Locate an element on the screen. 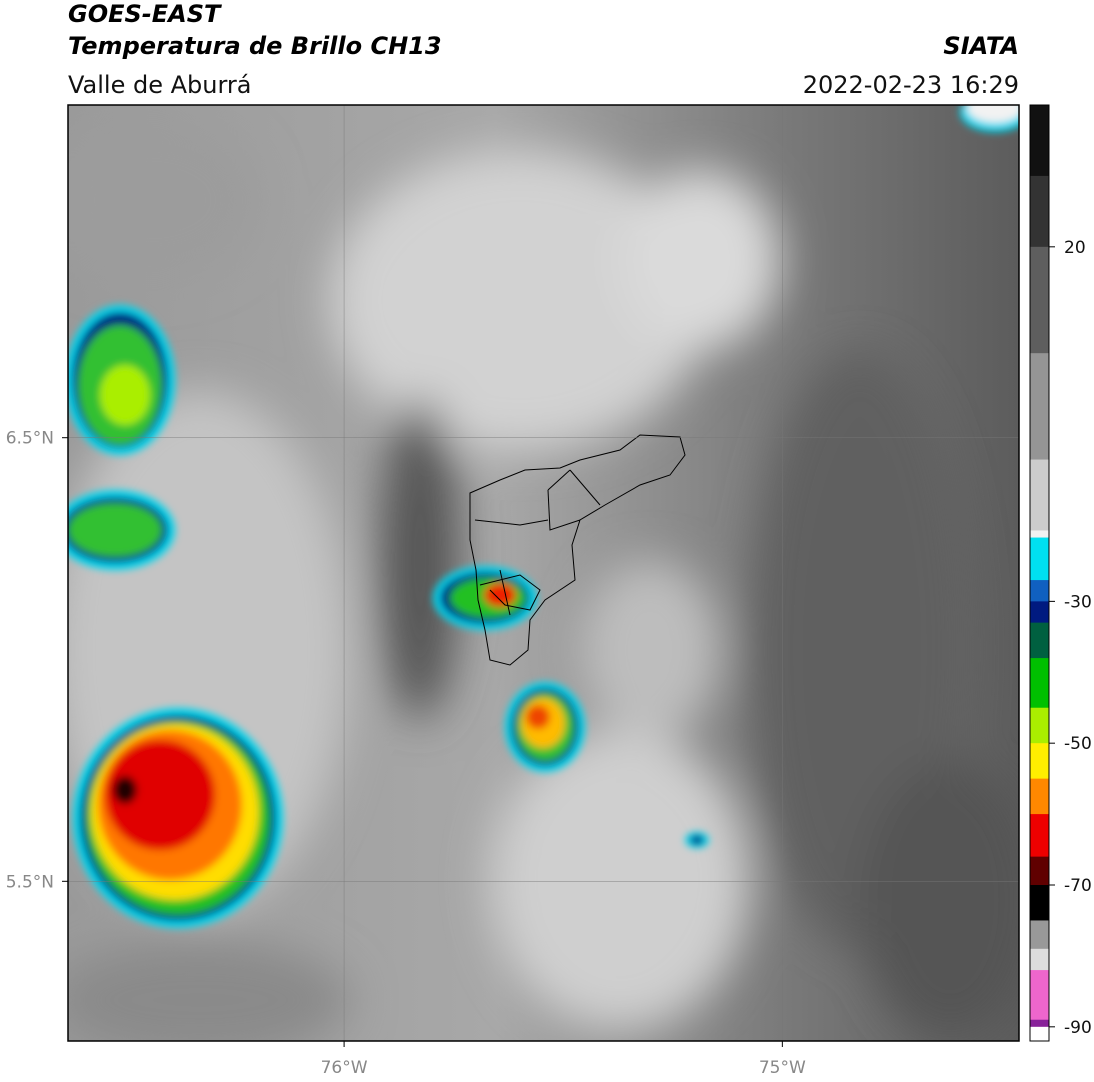 The height and width of the screenshot is (1082, 1094). x-tick-label: 75°W is located at coordinates (782, 1068).